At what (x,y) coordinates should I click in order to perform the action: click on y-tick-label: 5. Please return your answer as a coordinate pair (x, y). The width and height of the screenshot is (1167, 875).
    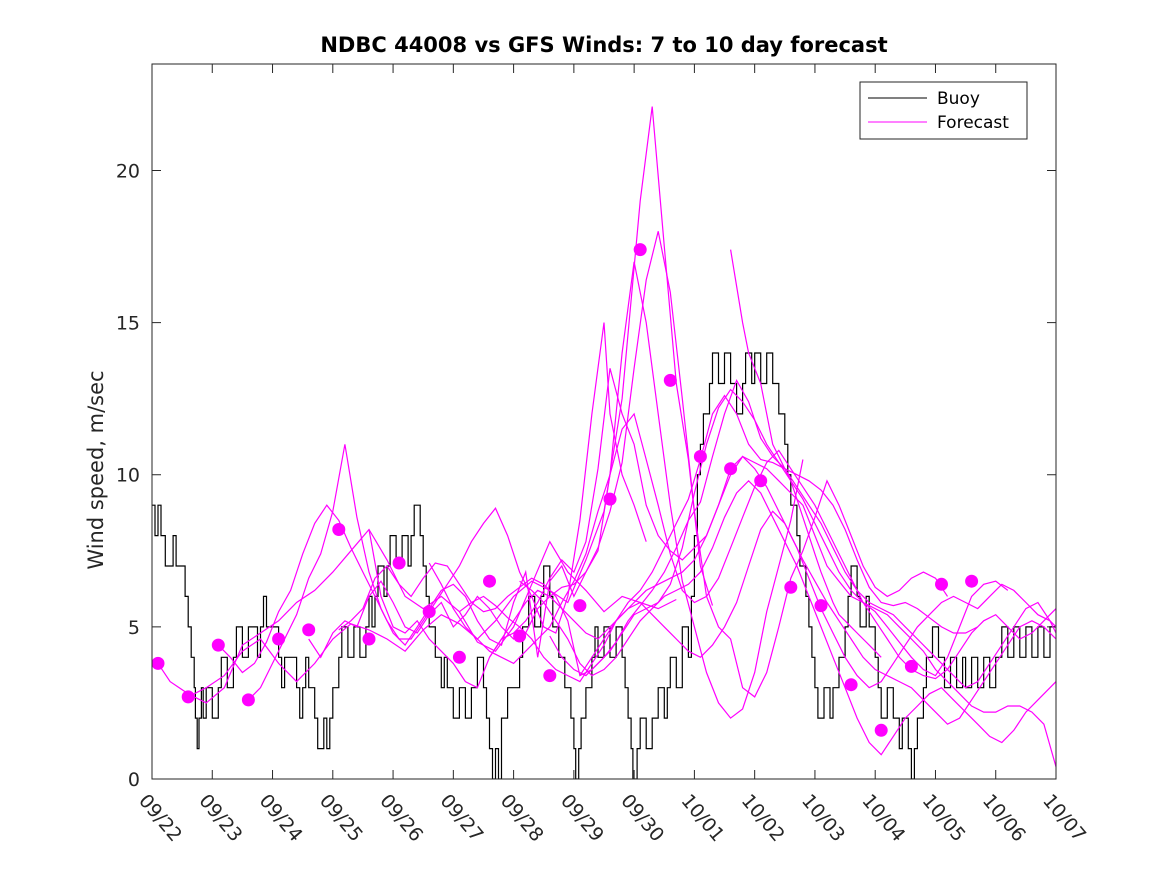
    Looking at the image, I should click on (134, 628).